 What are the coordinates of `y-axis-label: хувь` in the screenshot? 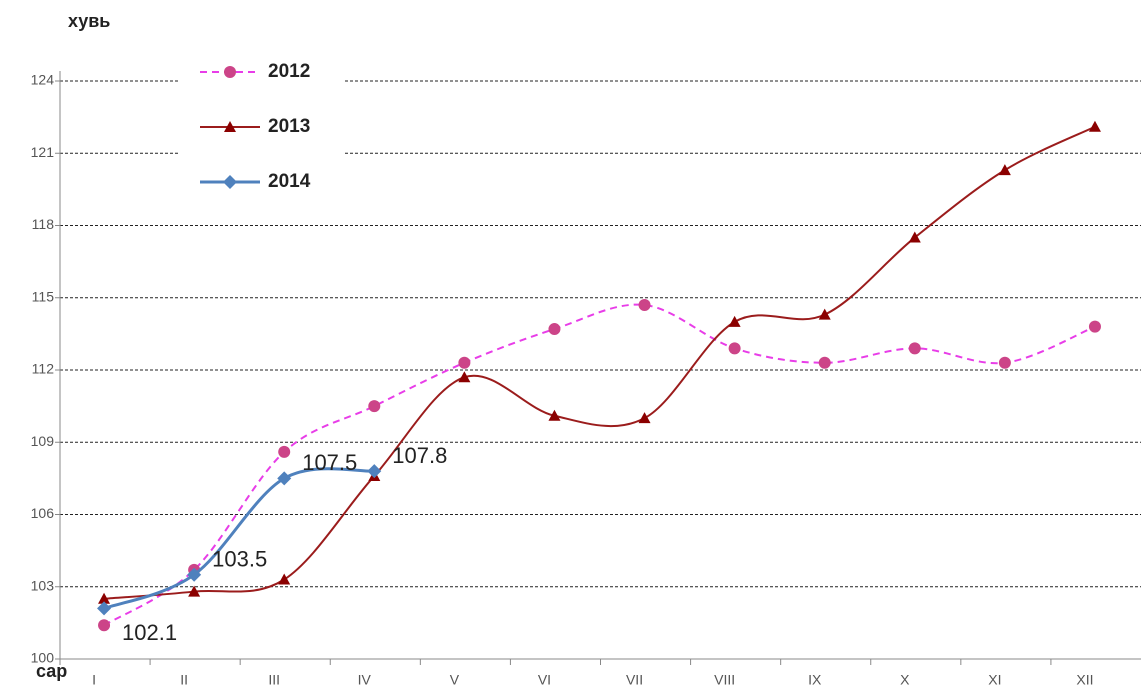 It's located at (89, 21).